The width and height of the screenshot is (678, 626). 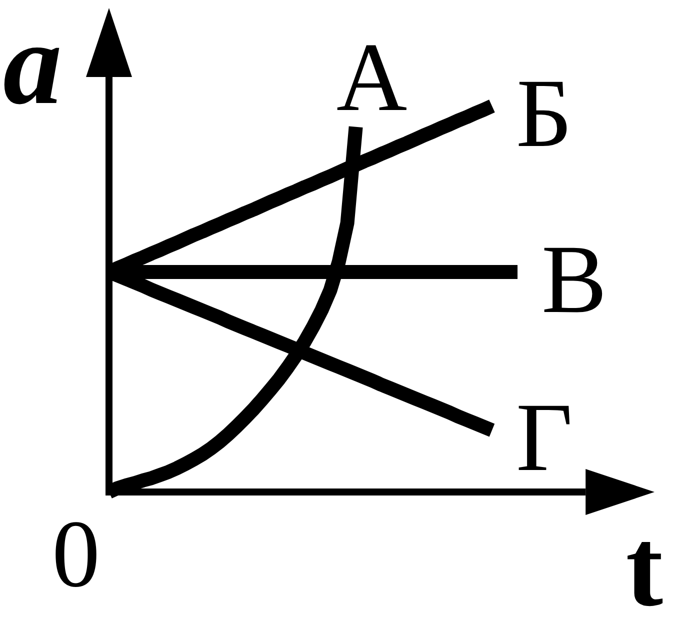 What do you see at coordinates (574, 280) in the screenshot?
I see `series-label: В` at bounding box center [574, 280].